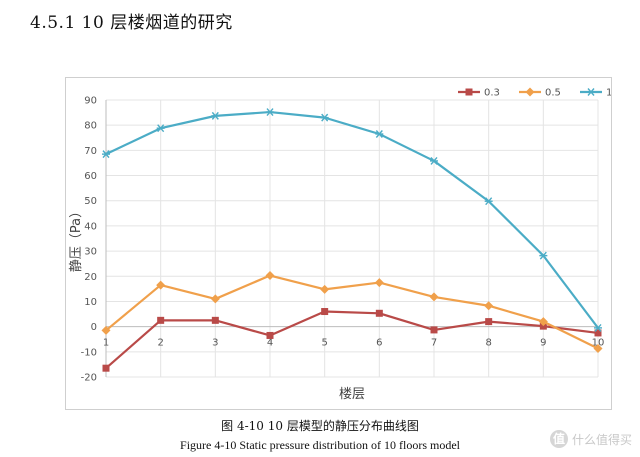 The image size is (640, 457). What do you see at coordinates (320, 426) in the screenshot?
I see `figure-caption-cn: 图 4-10 10 层模型的静压分布曲线图` at bounding box center [320, 426].